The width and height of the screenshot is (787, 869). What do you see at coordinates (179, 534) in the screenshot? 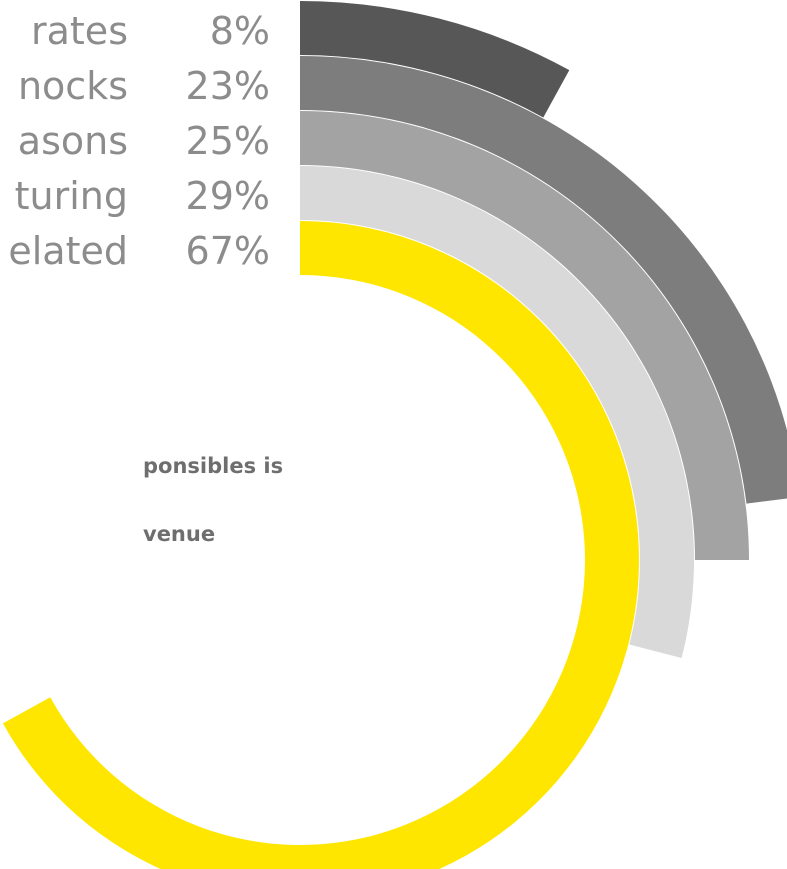
I see `annotation-line-2: venue` at bounding box center [179, 534].